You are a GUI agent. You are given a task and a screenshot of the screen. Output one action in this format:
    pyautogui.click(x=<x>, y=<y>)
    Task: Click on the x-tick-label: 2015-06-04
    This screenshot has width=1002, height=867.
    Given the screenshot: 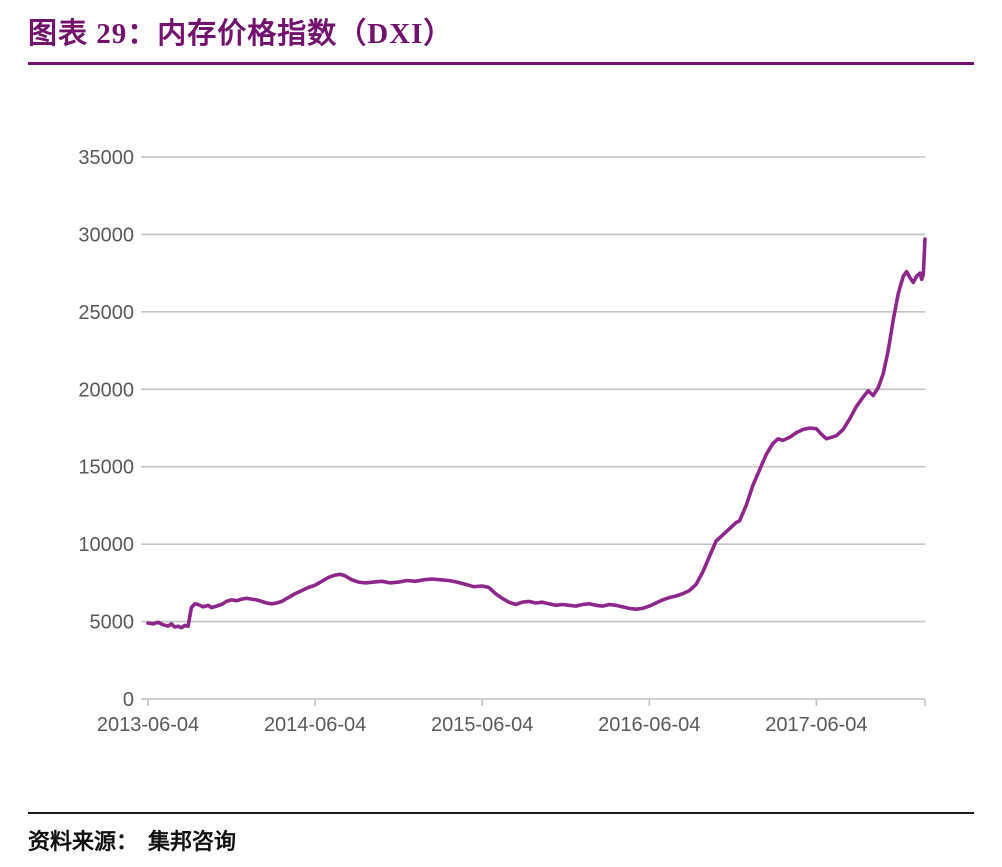 What is the action you would take?
    pyautogui.click(x=482, y=725)
    